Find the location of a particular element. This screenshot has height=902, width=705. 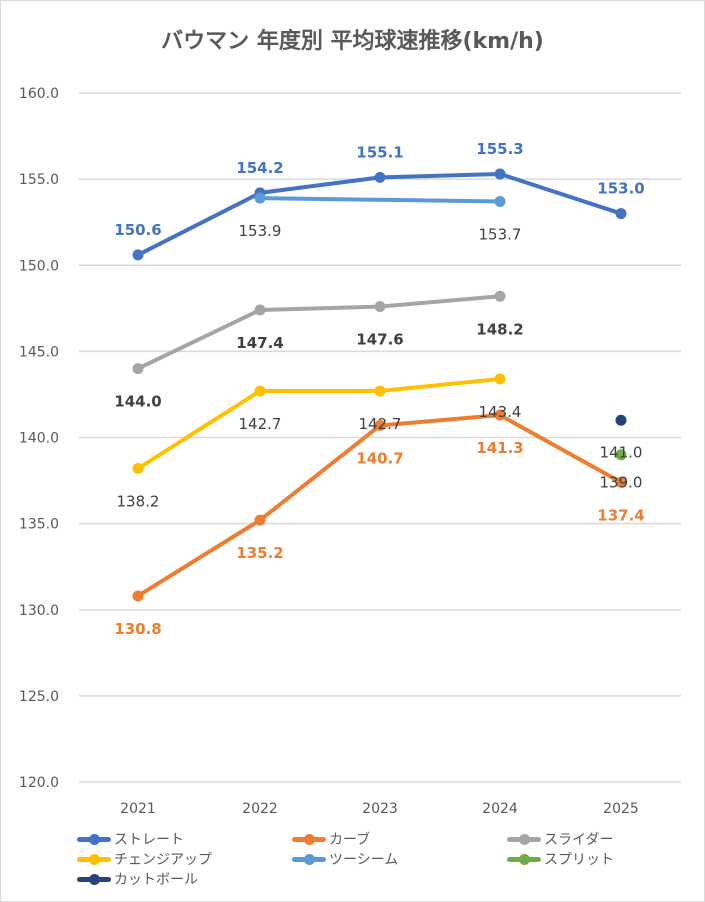

x-tick-label: 2023 is located at coordinates (380, 809).